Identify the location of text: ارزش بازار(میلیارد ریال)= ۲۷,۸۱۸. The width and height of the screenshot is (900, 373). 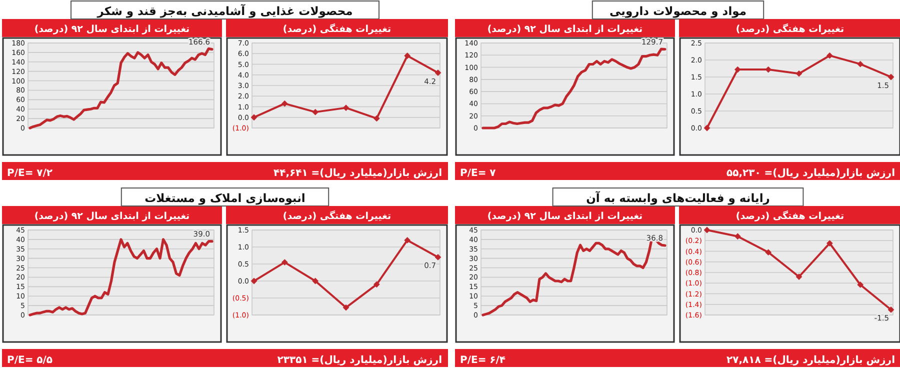
(810, 360).